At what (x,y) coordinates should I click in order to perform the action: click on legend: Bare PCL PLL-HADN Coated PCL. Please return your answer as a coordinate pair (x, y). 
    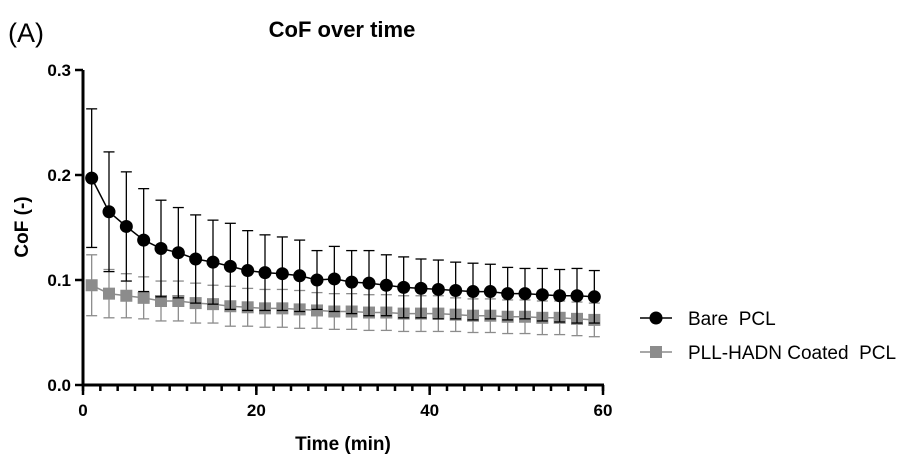
    Looking at the image, I should click on (768, 336).